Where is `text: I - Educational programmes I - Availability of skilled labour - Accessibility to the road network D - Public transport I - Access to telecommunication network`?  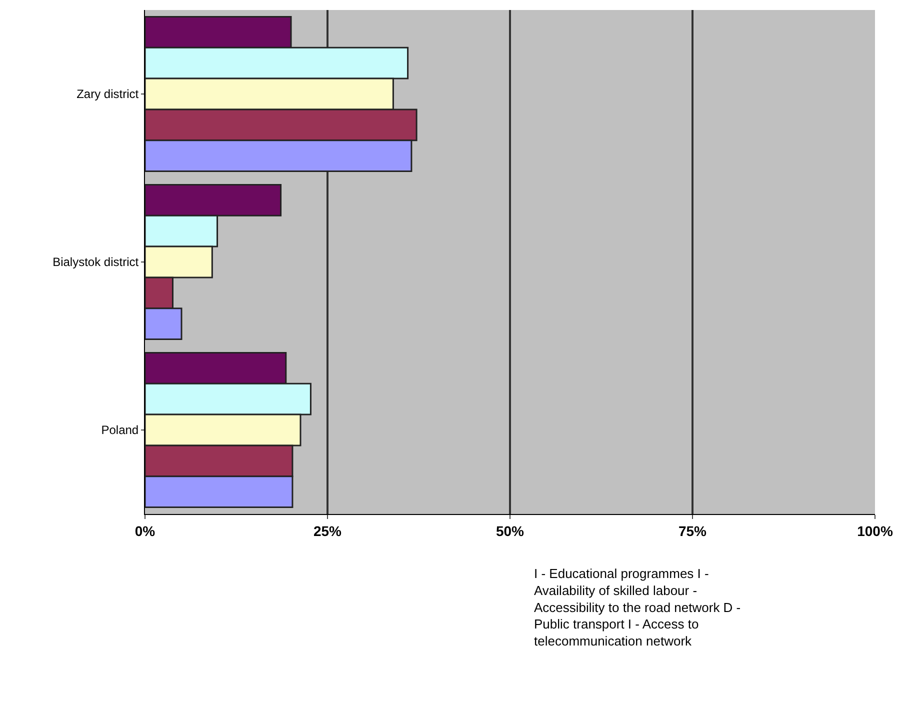 text: I - Educational programmes I - Availability of skilled labour - Accessibility to the road network D - Public transport I - Access to telecommunication network is located at coordinates (637, 607).